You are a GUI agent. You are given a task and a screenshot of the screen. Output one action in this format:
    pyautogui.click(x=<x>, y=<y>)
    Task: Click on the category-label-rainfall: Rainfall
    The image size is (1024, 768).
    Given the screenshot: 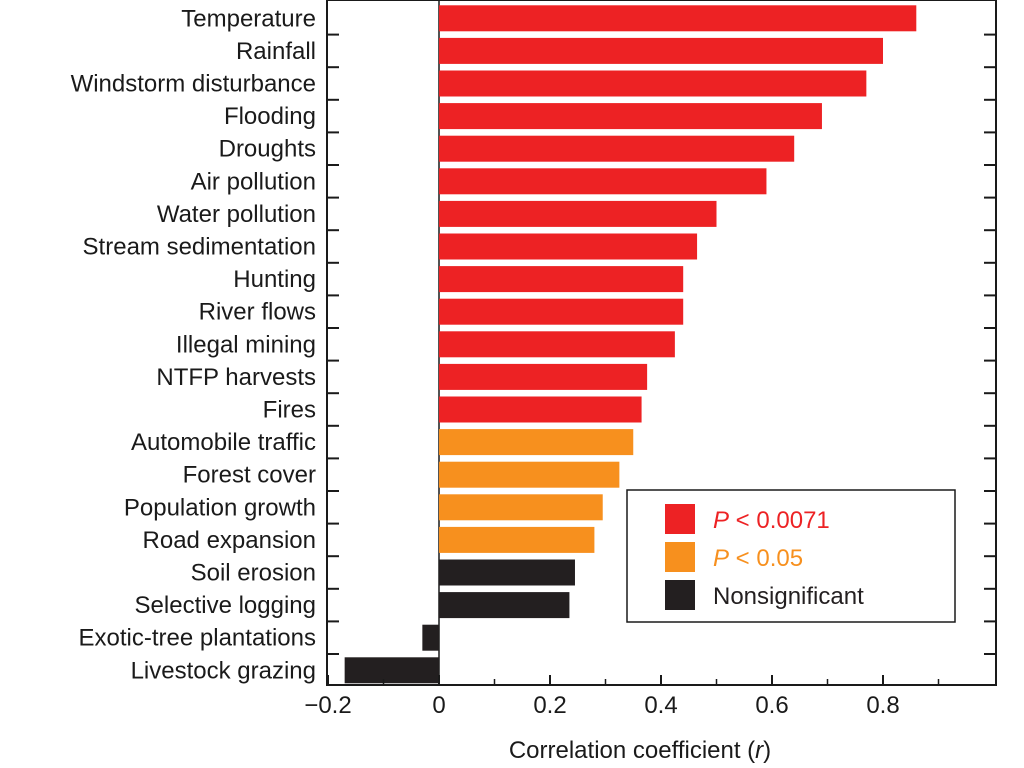 What is the action you would take?
    pyautogui.click(x=276, y=51)
    